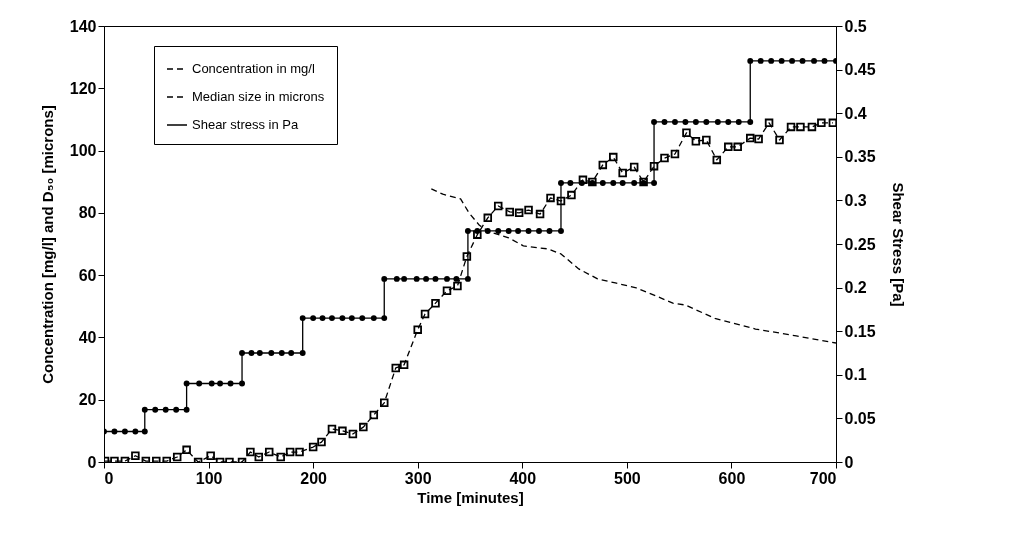 This screenshot has height=541, width=1013. Describe the element at coordinates (87, 213) in the screenshot. I see `y-tick-label: 80` at that location.